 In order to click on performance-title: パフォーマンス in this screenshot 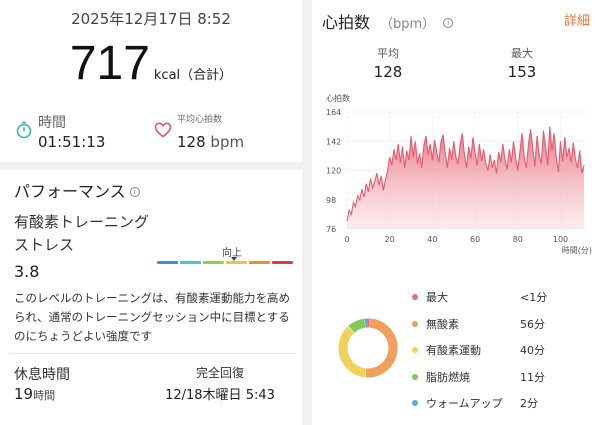, I will do `click(70, 191)`.